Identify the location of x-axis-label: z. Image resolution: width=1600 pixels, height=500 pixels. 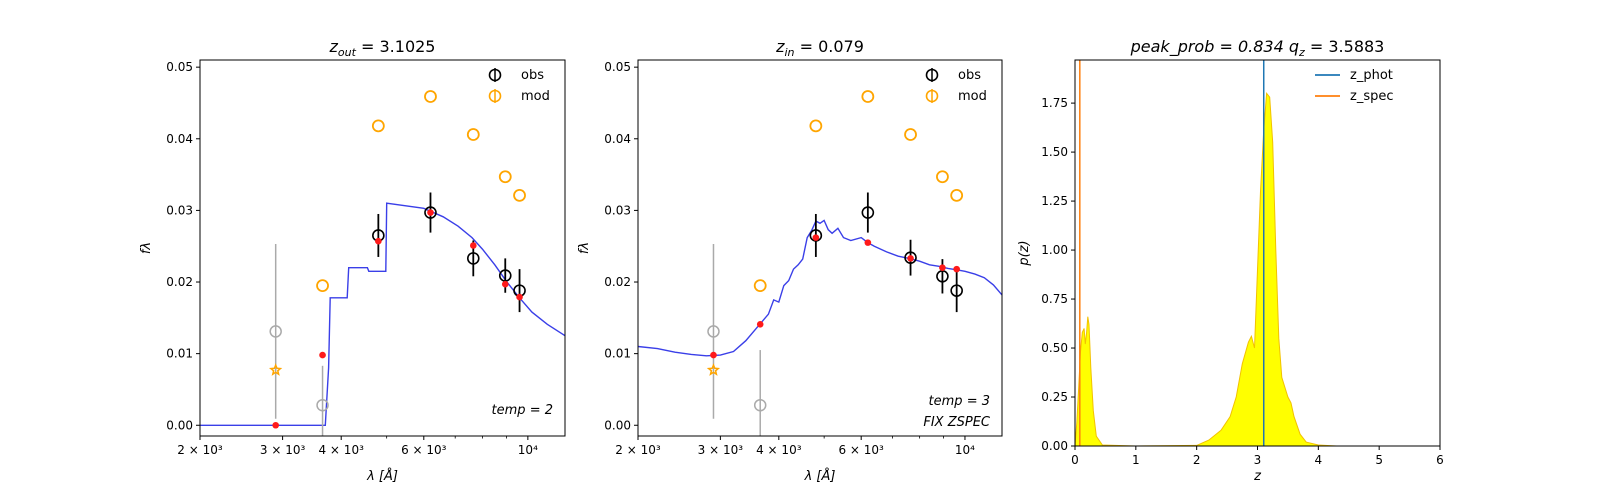
(1257, 476).